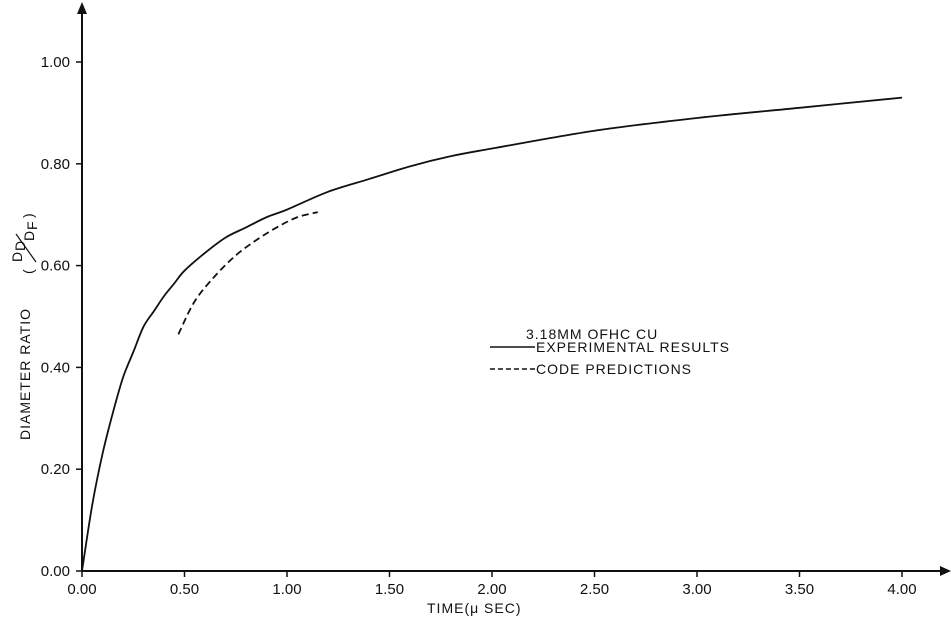 The height and width of the screenshot is (623, 951). What do you see at coordinates (614, 369) in the screenshot?
I see `legend-entry-code: CODE PREDICTIONS` at bounding box center [614, 369].